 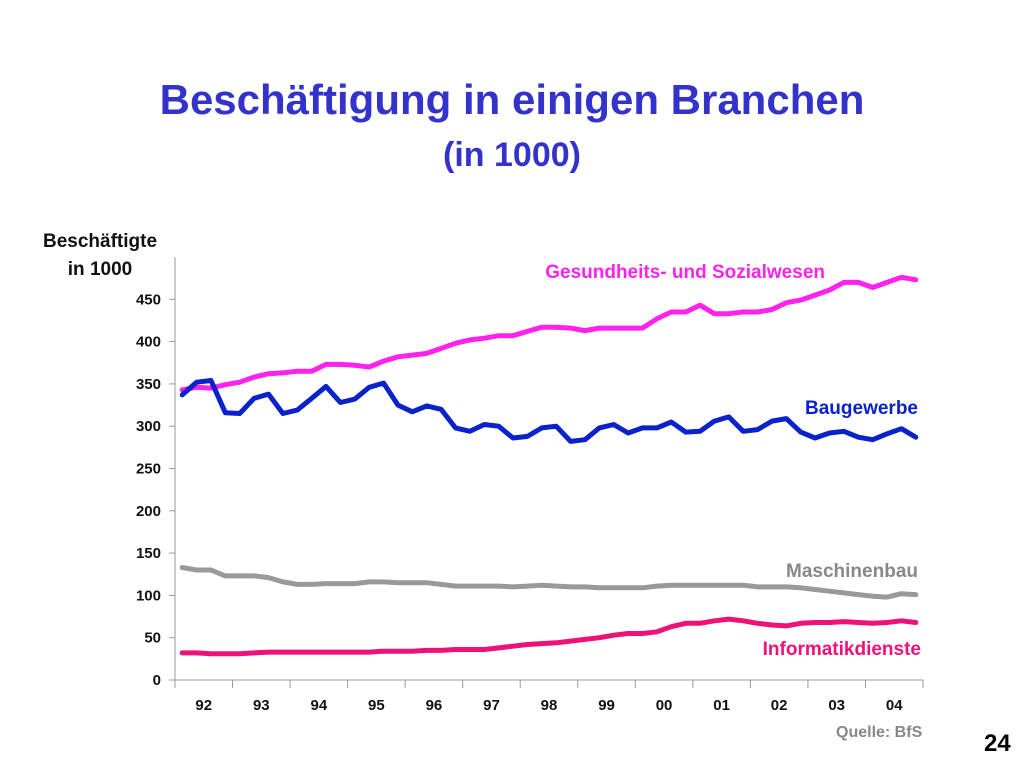 What do you see at coordinates (261, 705) in the screenshot?
I see `x-tick-label: 93` at bounding box center [261, 705].